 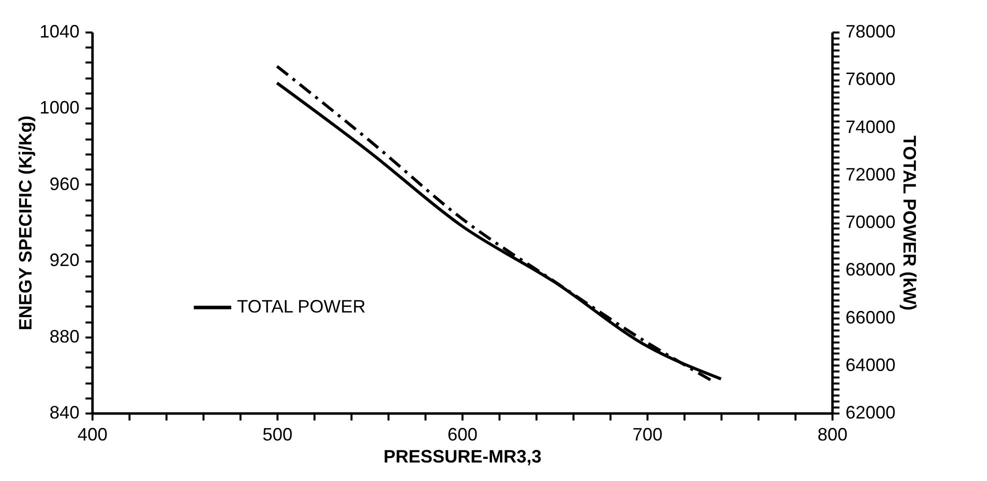 What do you see at coordinates (59, 32) in the screenshot?
I see `y-tick-label: 1040` at bounding box center [59, 32].